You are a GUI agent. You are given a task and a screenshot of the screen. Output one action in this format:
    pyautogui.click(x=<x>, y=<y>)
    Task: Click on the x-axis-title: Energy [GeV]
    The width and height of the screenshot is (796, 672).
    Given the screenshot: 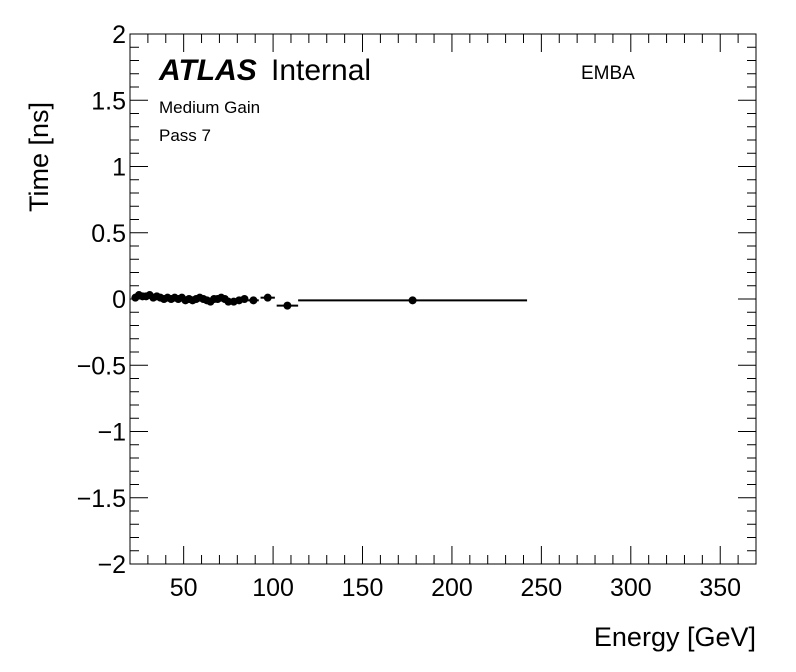 What is the action you would take?
    pyautogui.click(x=675, y=637)
    